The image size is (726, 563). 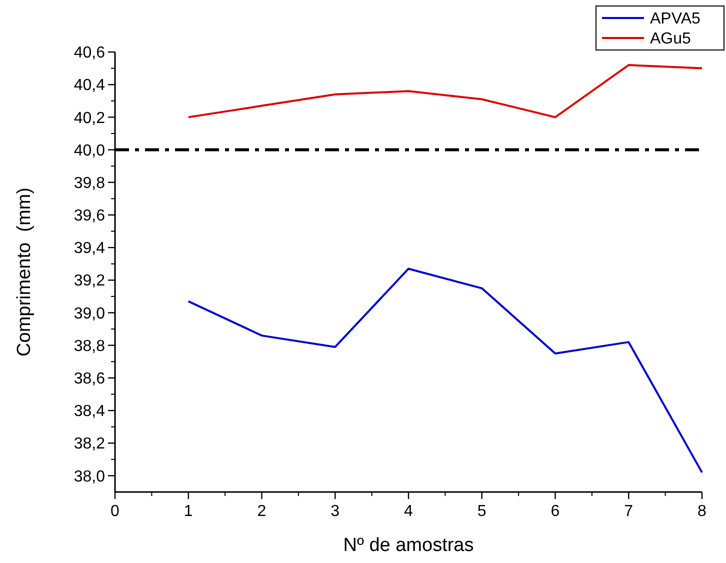 I want to click on legend-label: APVA5, so click(x=675, y=19).